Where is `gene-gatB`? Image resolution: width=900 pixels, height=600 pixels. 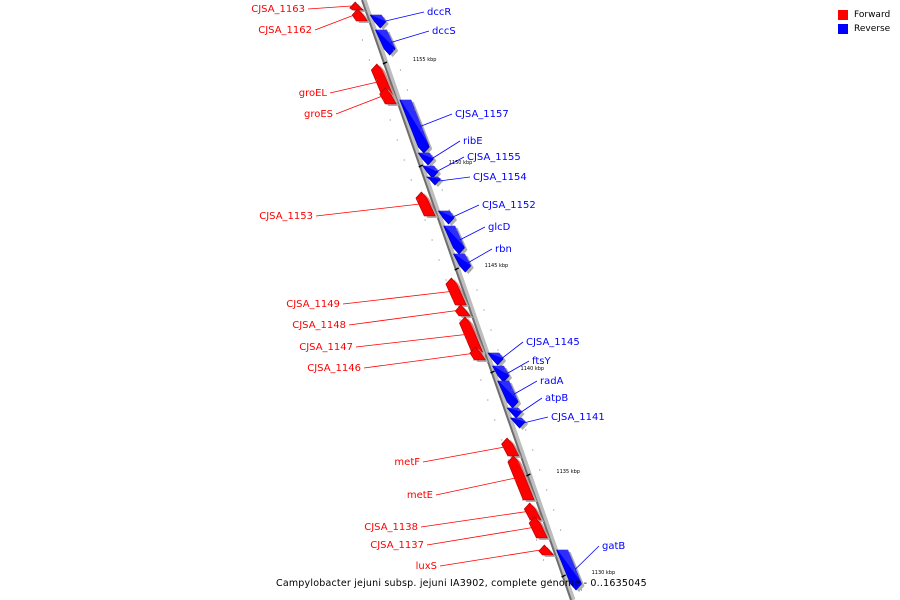 gene-gatB is located at coordinates (570, 570).